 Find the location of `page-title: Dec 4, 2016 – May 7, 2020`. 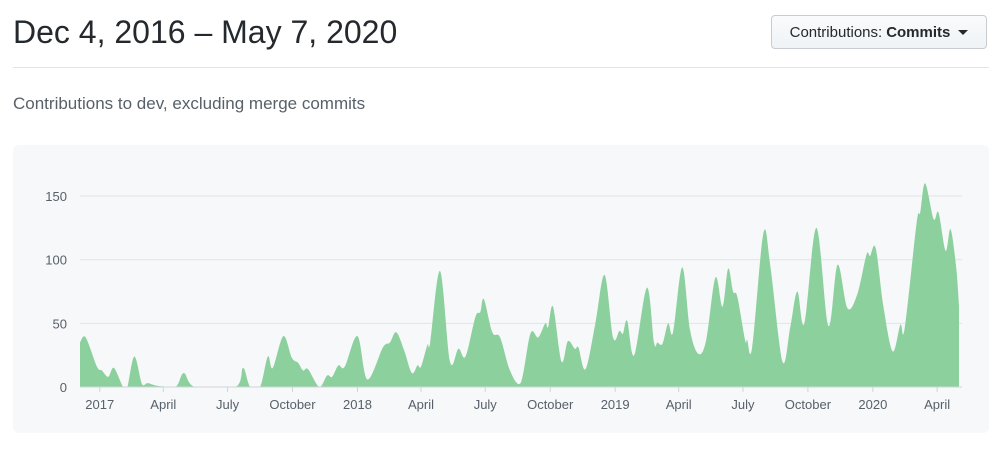

page-title: Dec 4, 2016 – May 7, 2020 is located at coordinates (205, 32).